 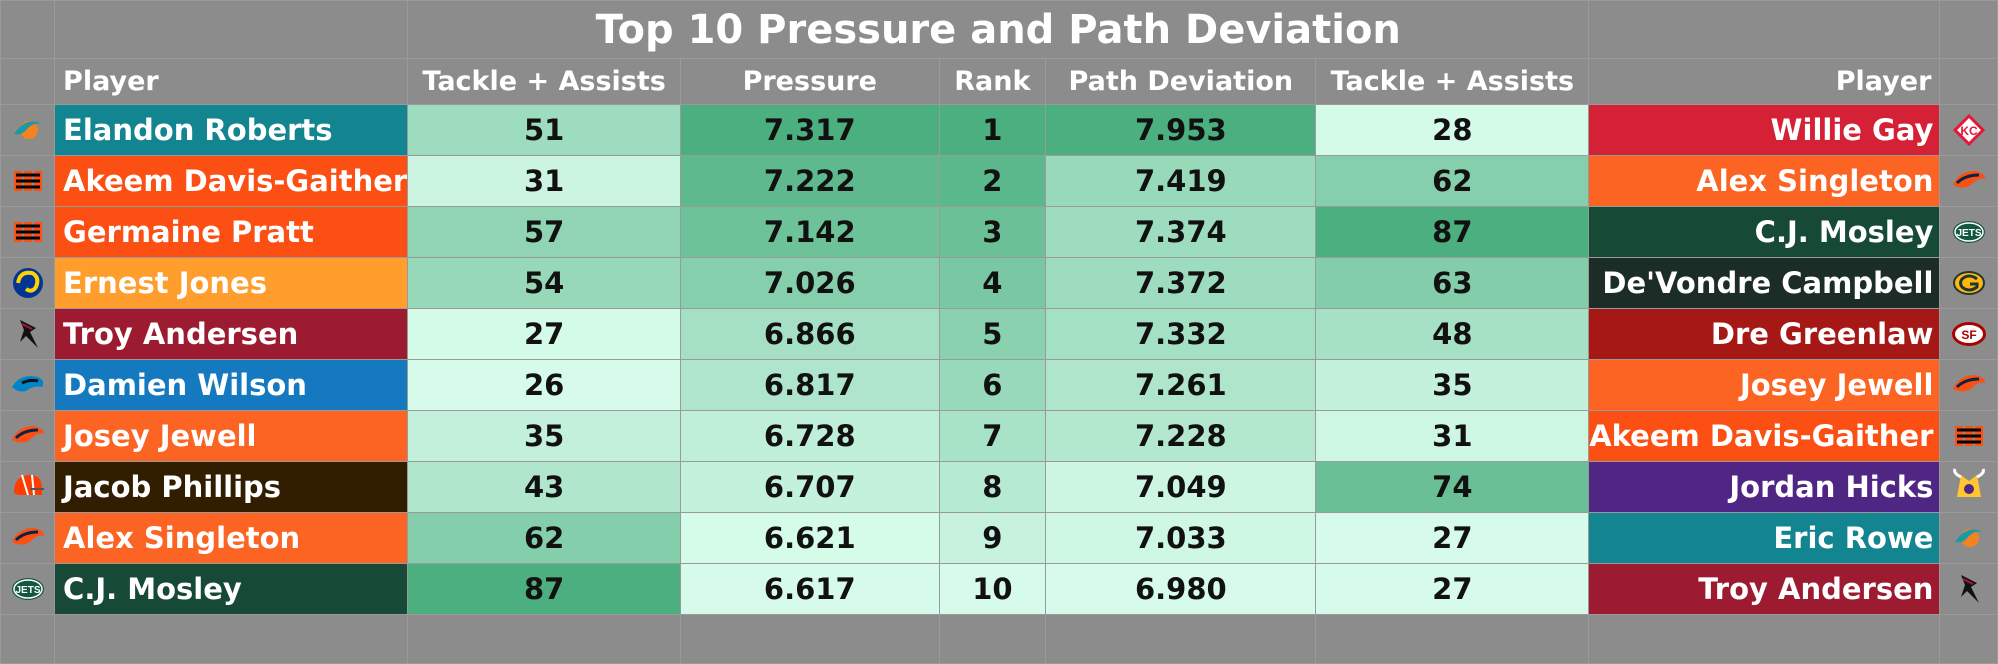 What do you see at coordinates (810, 232) in the screenshot?
I see `pressure: 7.142` at bounding box center [810, 232].